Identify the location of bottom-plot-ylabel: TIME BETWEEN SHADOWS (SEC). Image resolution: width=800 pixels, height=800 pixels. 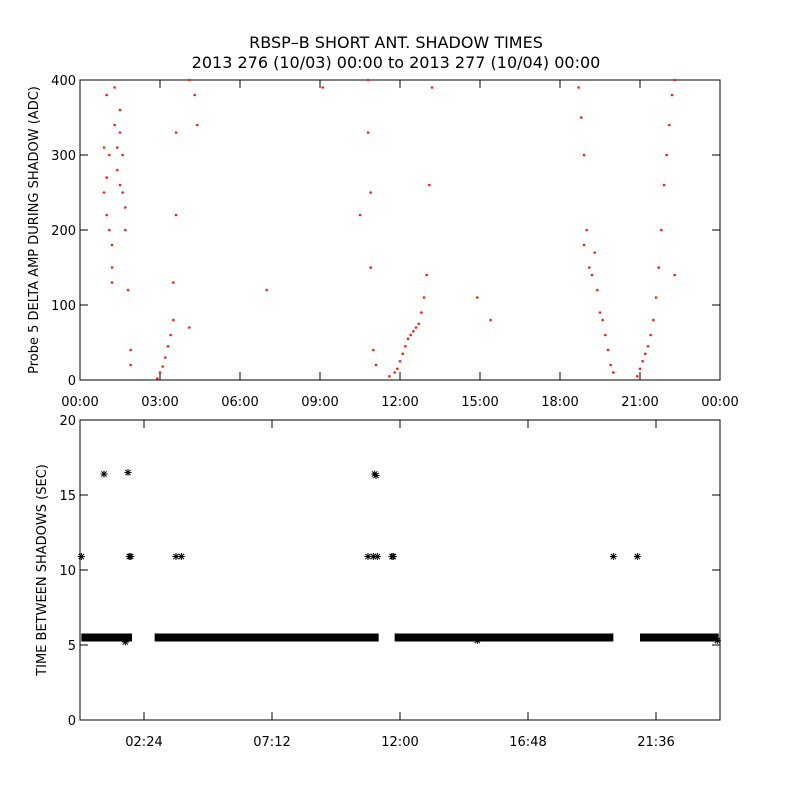
(42, 570).